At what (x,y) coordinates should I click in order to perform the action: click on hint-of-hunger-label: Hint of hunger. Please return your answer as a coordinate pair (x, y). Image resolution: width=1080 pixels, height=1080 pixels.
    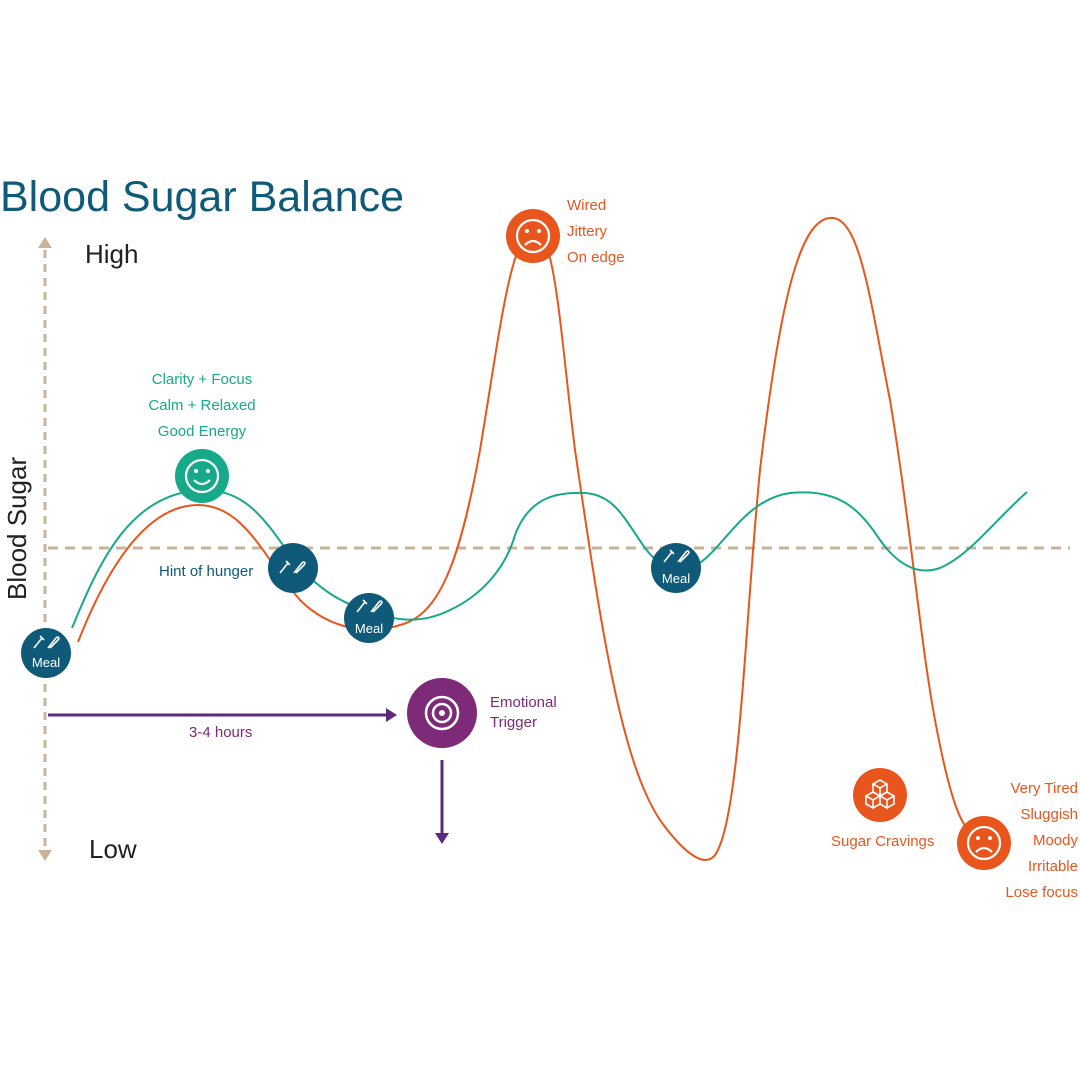
    Looking at the image, I should click on (206, 571).